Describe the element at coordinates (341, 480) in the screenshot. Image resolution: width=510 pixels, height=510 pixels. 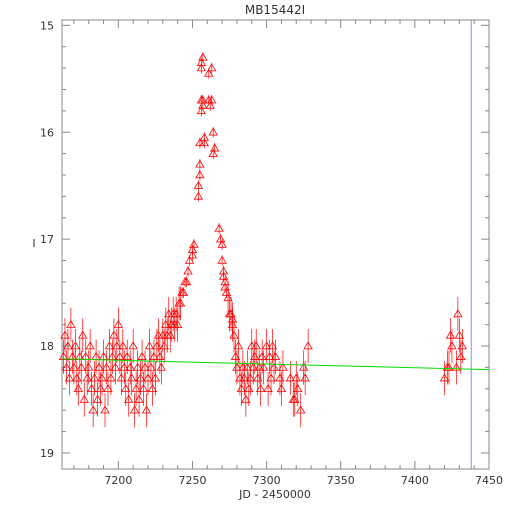
I see `x-tick-label: 7350` at that location.